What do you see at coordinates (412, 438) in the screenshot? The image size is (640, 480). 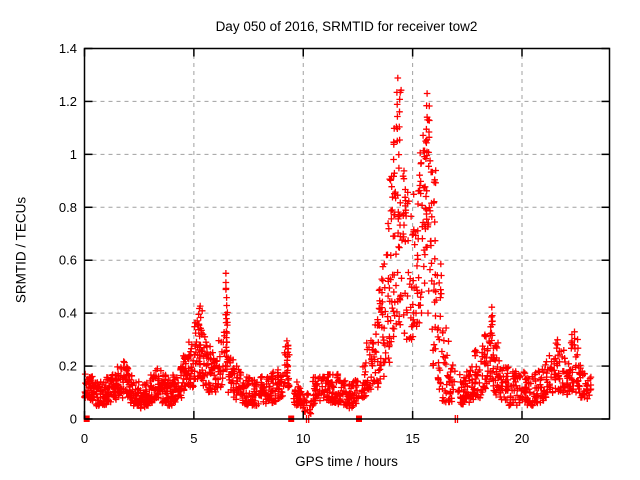 I see `x-tick-label: 15` at bounding box center [412, 438].